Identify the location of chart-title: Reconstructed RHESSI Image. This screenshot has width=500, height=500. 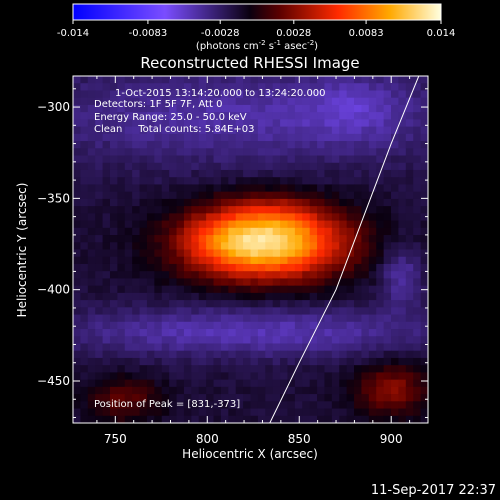
(249, 63).